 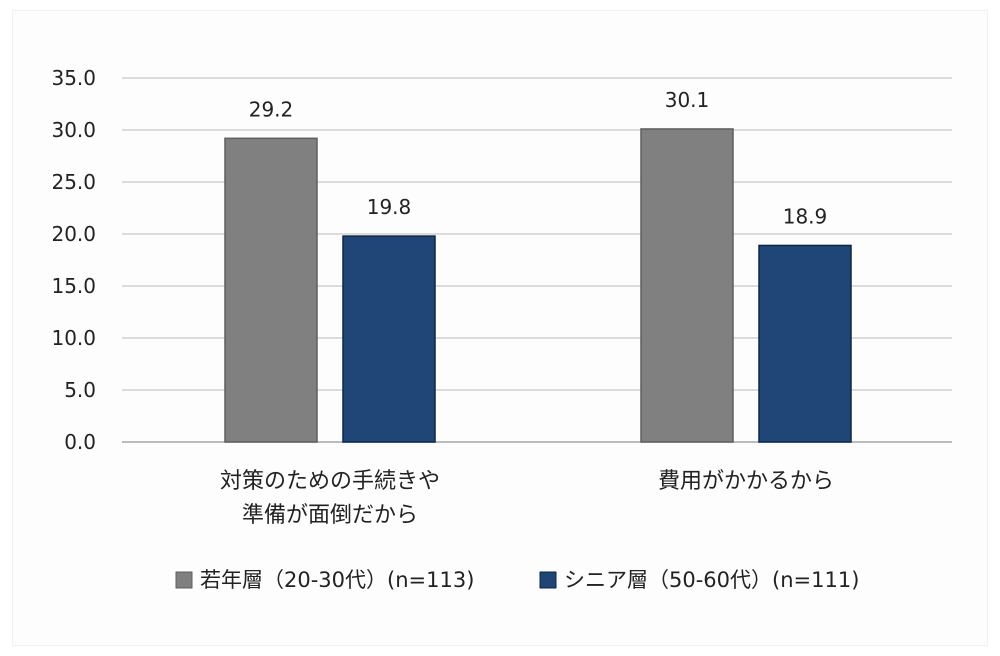 I want to click on data-label: 18.9, so click(x=805, y=216).